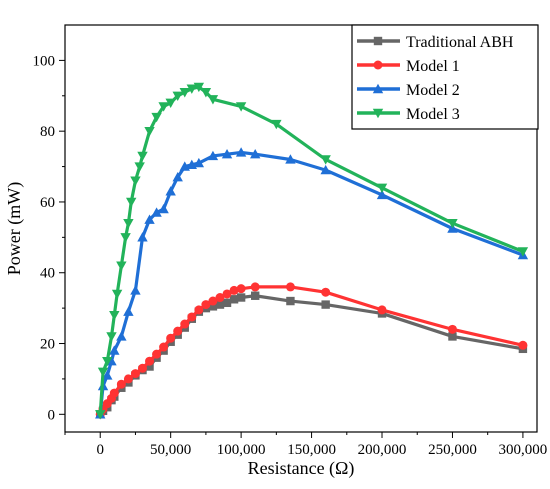 The image size is (550, 489). I want to click on legend-label: Model 1, so click(433, 66).